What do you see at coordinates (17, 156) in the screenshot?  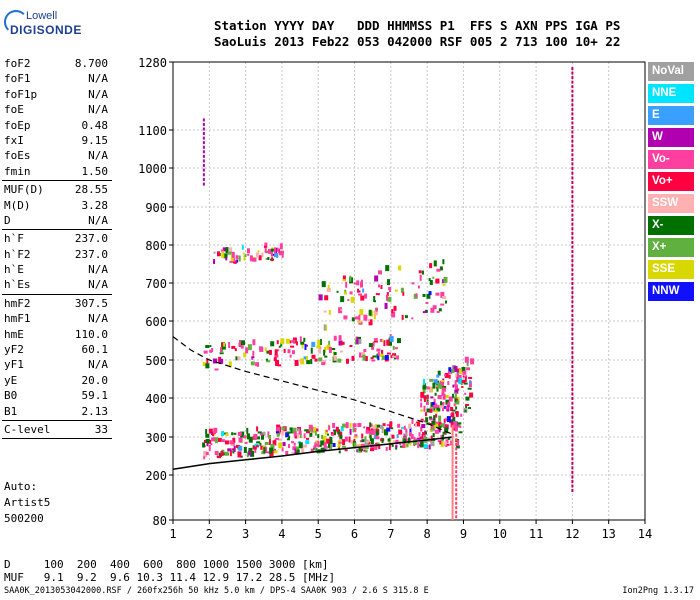 I see `param-name: foEs` at bounding box center [17, 156].